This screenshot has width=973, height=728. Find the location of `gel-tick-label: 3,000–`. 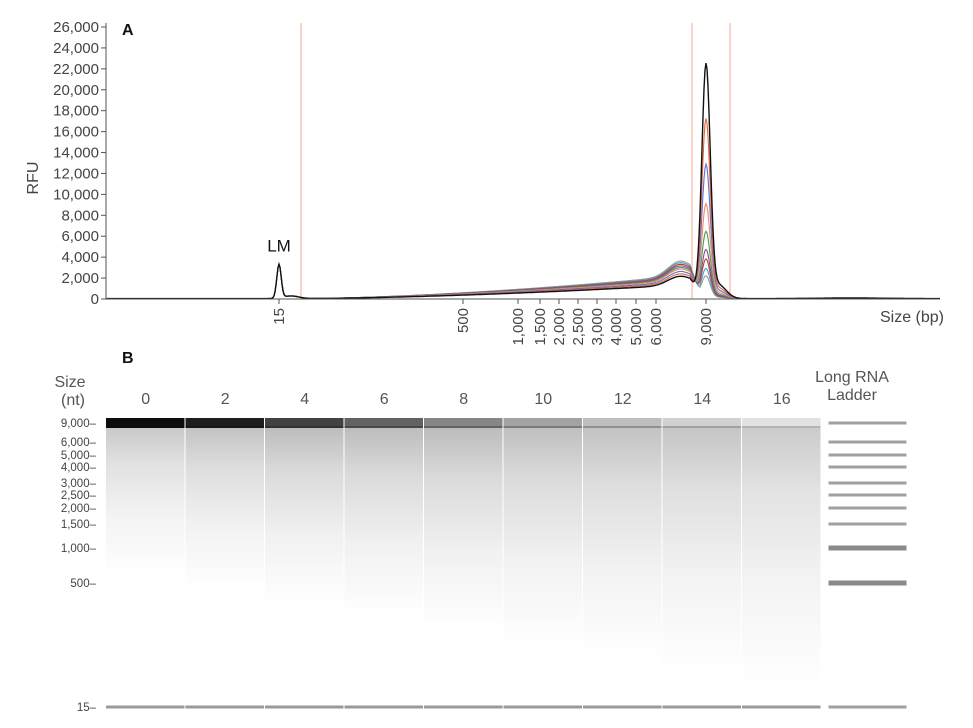

gel-tick-label: 3,000– is located at coordinates (79, 484).